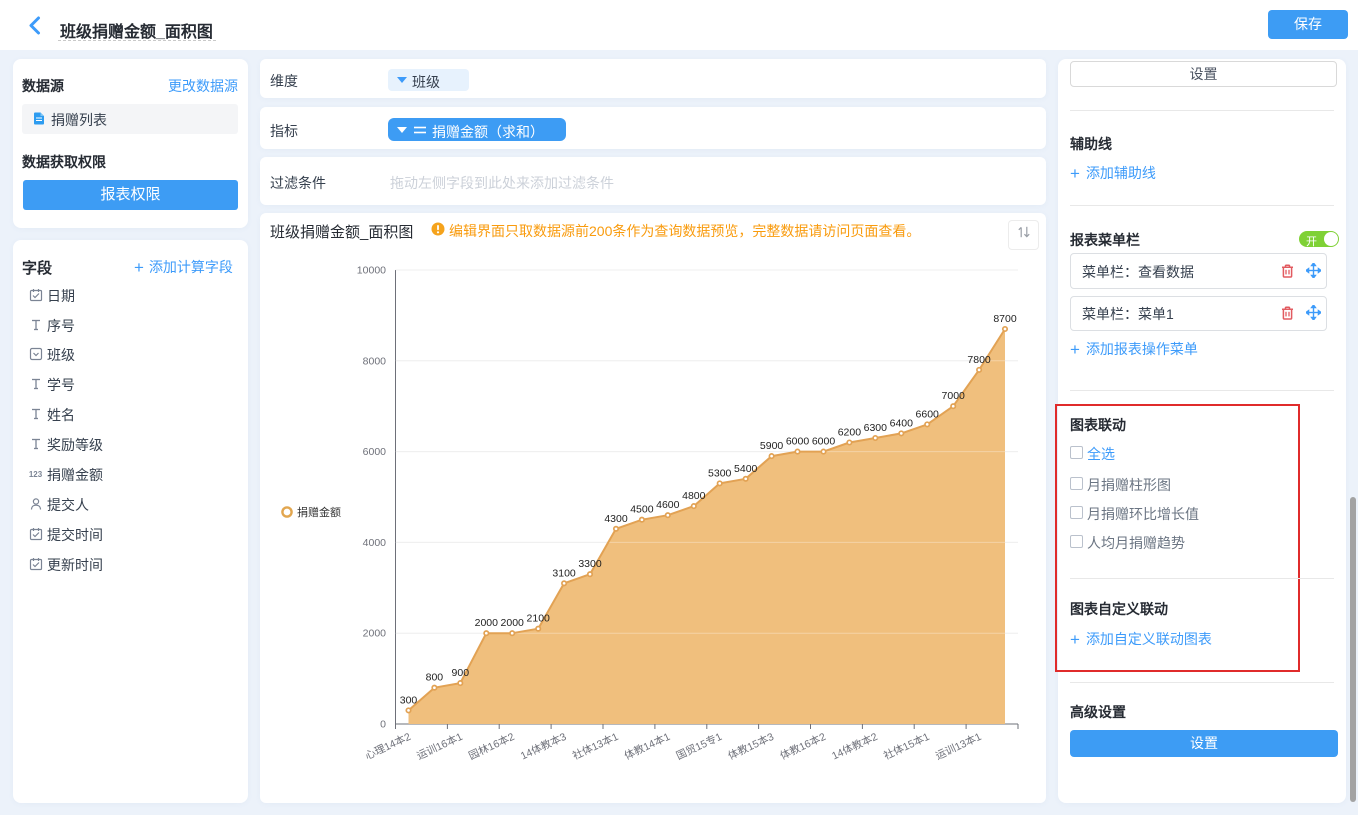  What do you see at coordinates (772, 446) in the screenshot?
I see `svg-text: 5900` at bounding box center [772, 446].